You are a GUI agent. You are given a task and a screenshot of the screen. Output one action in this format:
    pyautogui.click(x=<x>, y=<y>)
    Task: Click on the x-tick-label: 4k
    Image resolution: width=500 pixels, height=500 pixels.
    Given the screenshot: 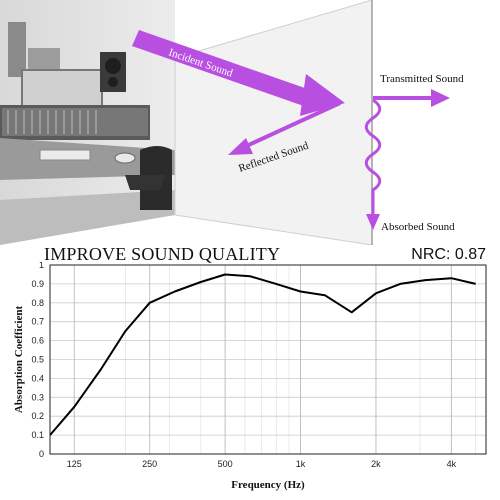 What is the action you would take?
    pyautogui.click(x=452, y=464)
    